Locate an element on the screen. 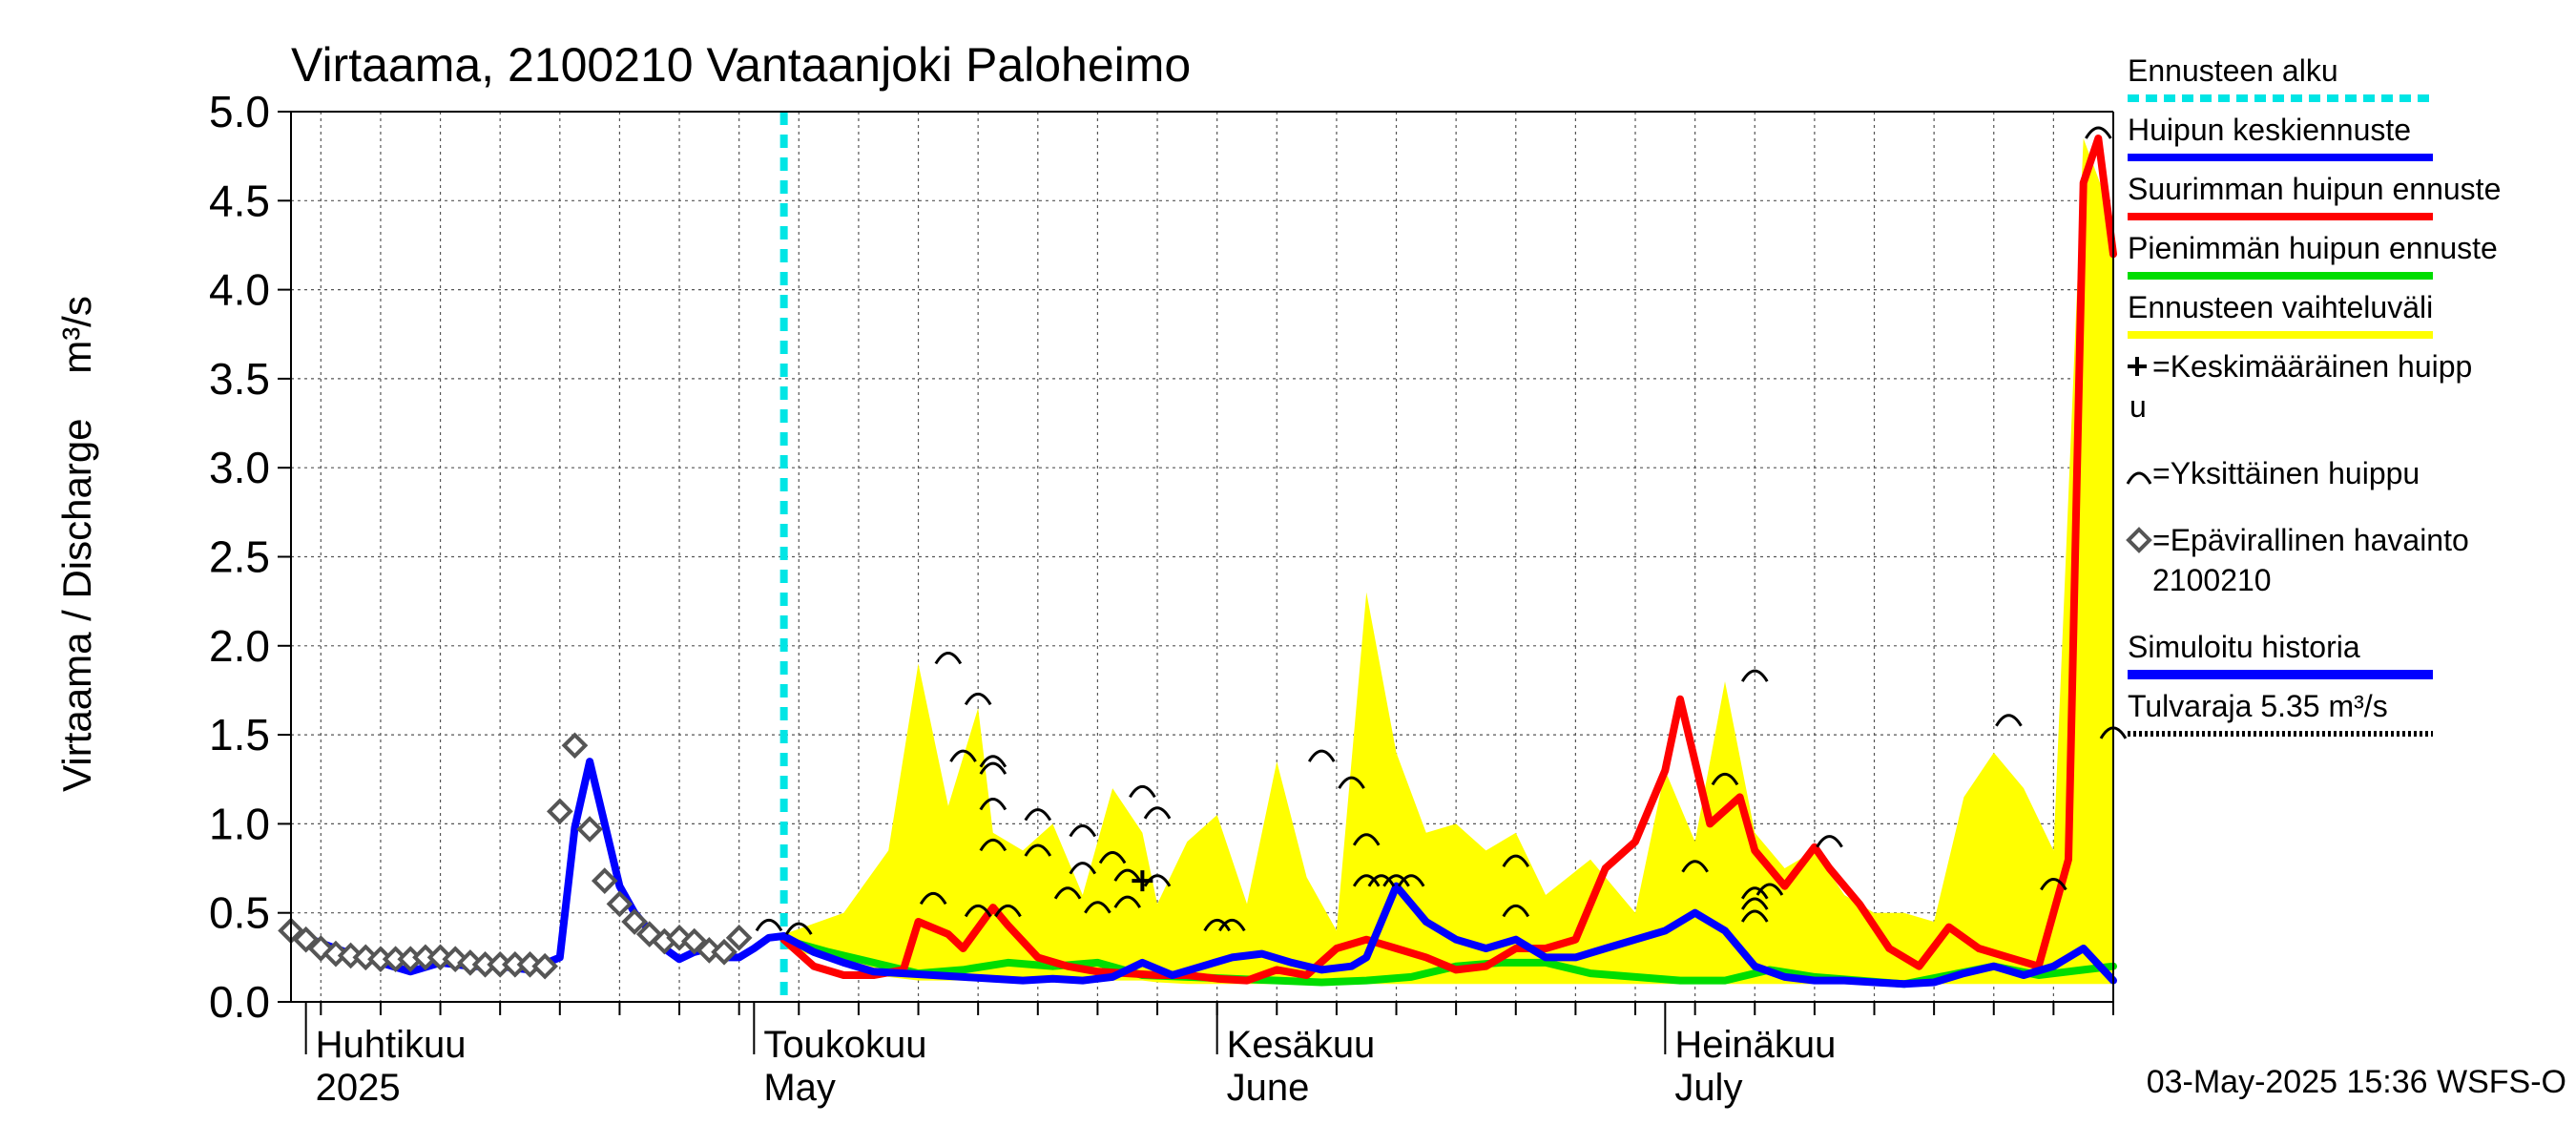  legend-plus-icon is located at coordinates (2137, 366).